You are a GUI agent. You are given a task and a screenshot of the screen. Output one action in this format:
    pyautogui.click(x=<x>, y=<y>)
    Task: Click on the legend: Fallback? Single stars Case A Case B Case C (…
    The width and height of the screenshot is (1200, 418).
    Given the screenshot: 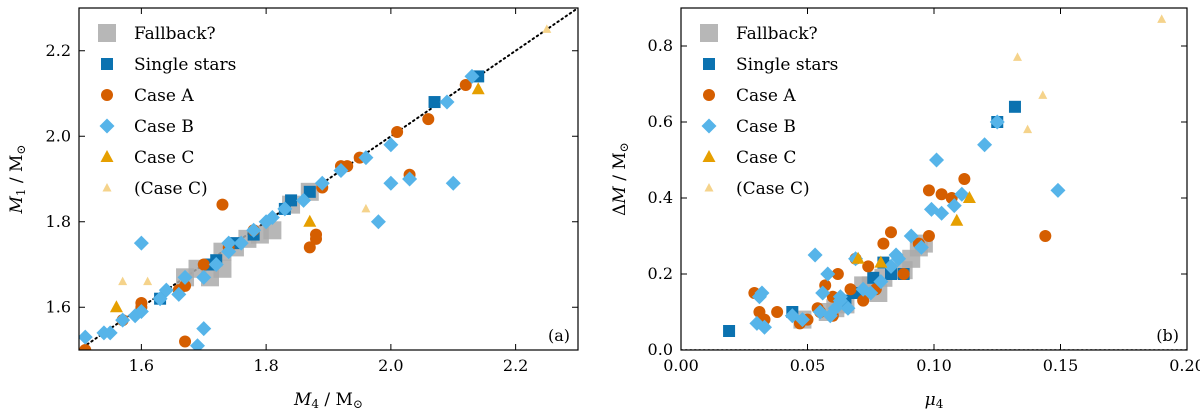 What is the action you would take?
    pyautogui.click(x=769, y=111)
    